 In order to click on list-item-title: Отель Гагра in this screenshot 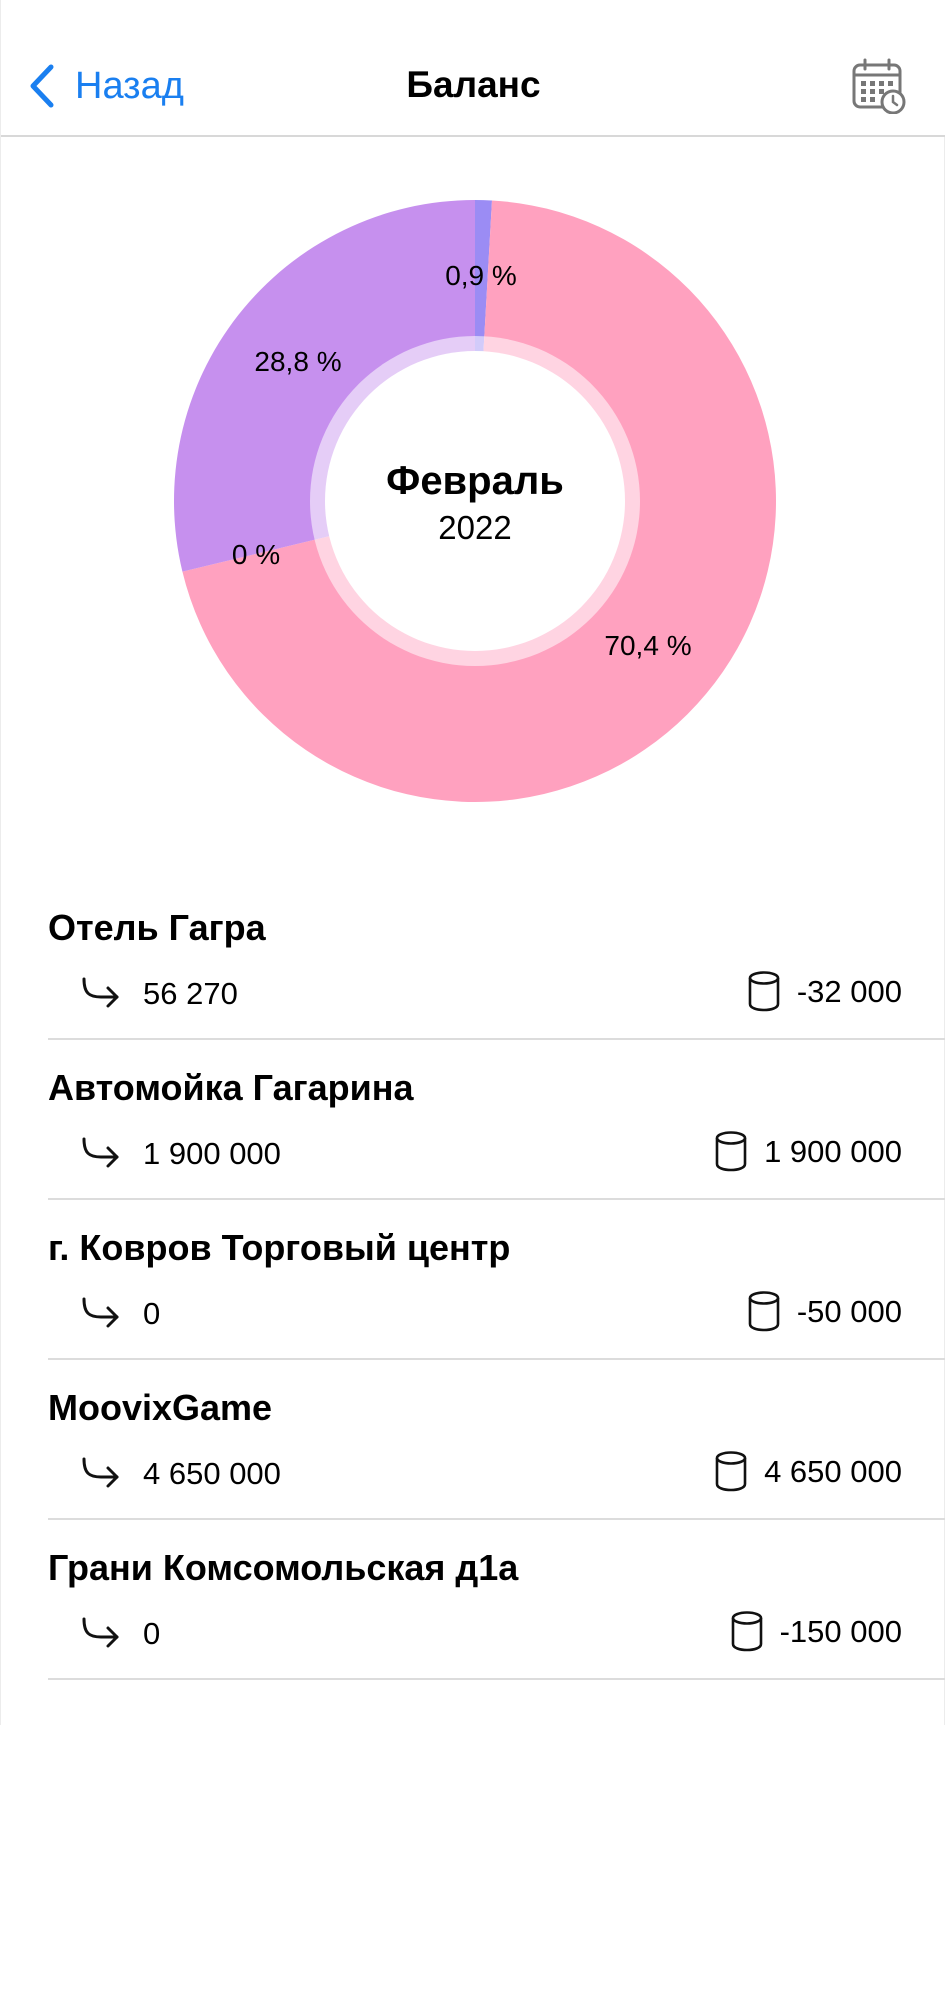, I will do `click(157, 927)`.